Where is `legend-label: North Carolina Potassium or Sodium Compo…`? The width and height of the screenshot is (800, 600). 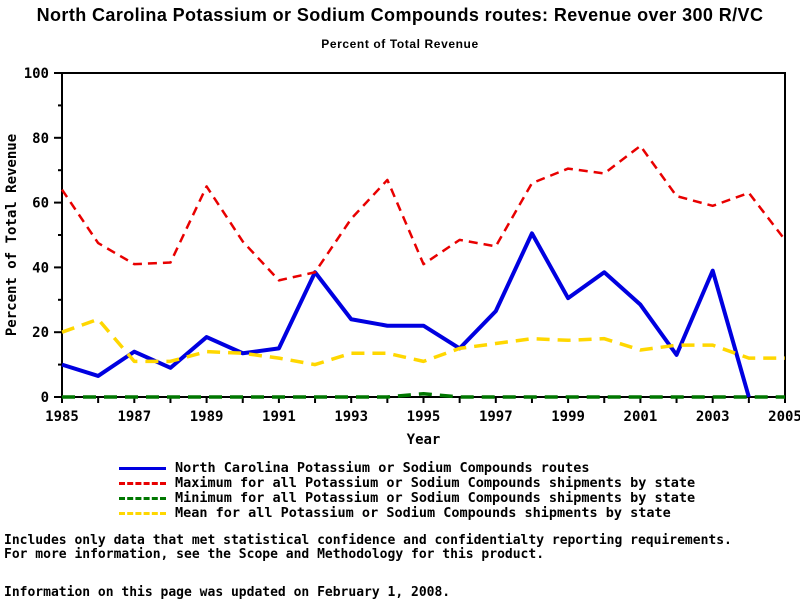
legend-label: North Carolina Potassium or Sodium Compo… is located at coordinates (382, 468).